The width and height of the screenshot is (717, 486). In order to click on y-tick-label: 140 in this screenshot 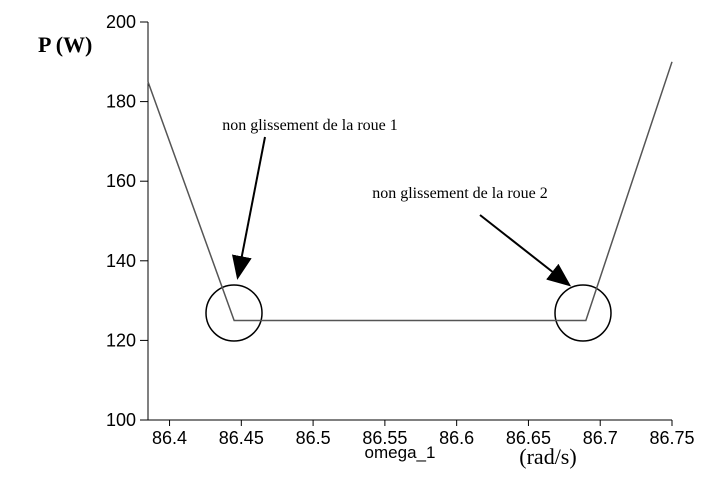, I will do `click(121, 261)`.